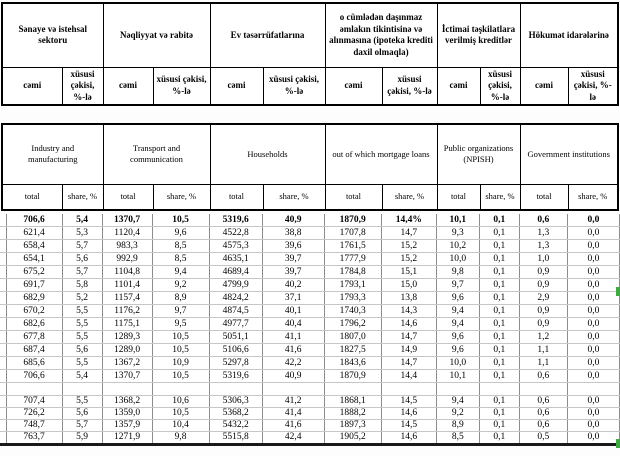 Image resolution: width=620 pixels, height=456 pixels. What do you see at coordinates (409, 285) in the screenshot?
I see `cell: 15,0` at bounding box center [409, 285].